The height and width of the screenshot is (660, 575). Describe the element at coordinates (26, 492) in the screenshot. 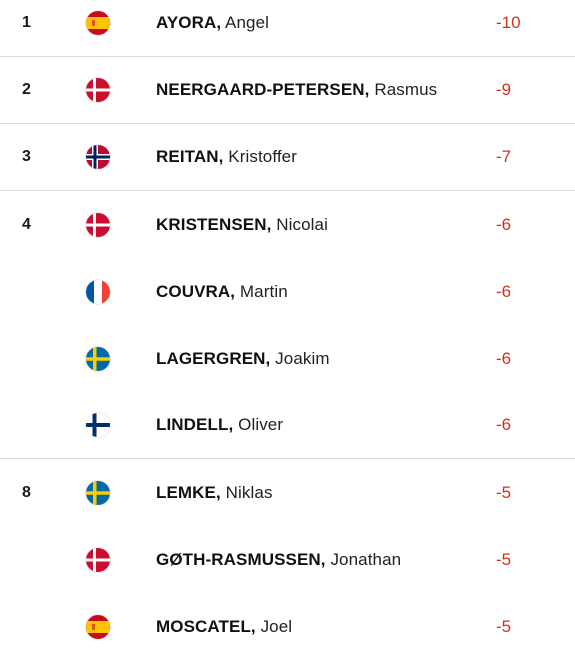

I see `position-label: 8` at that location.